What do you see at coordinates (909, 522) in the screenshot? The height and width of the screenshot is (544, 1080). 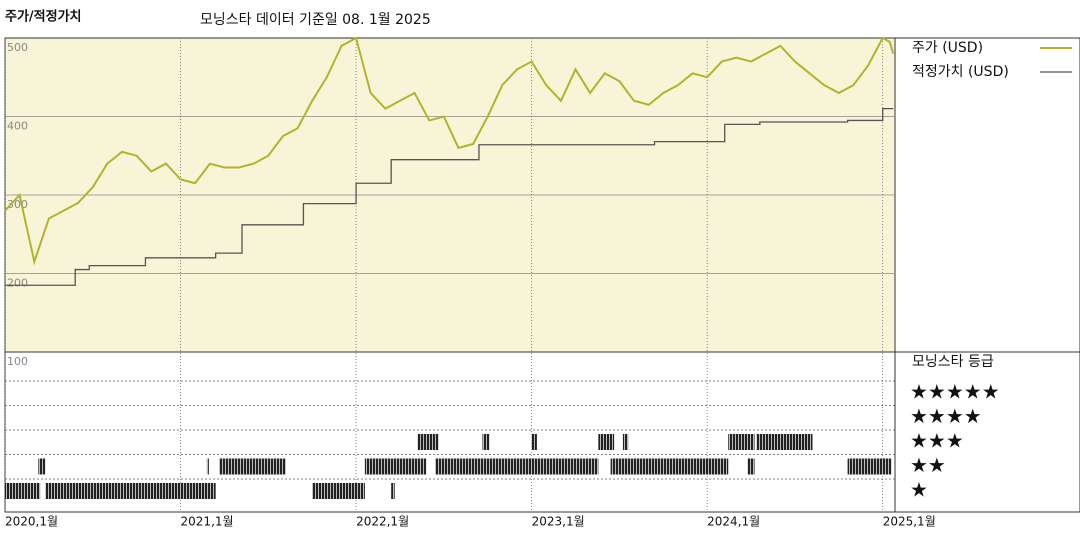 I see `x-tick-label: 2025,1월` at bounding box center [909, 522].